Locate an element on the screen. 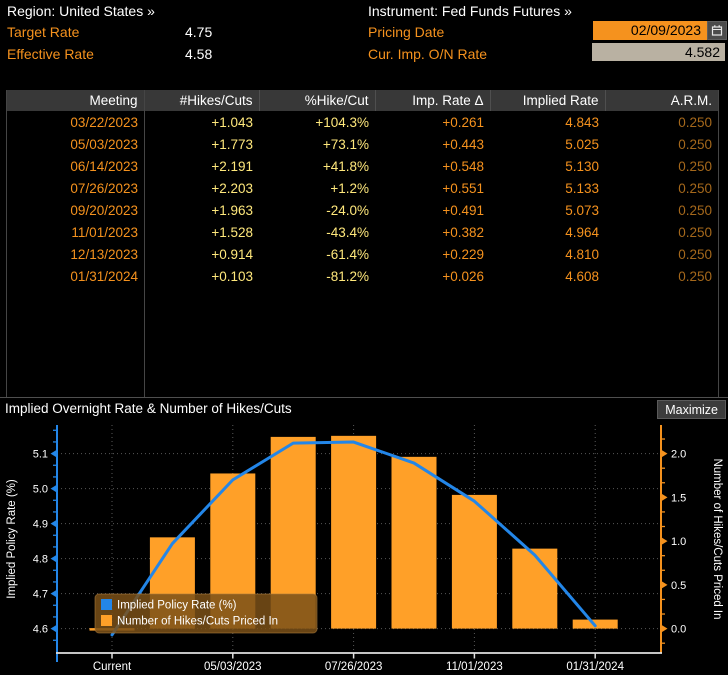 The image size is (728, 675). svg-text: 0.5 is located at coordinates (678, 586).